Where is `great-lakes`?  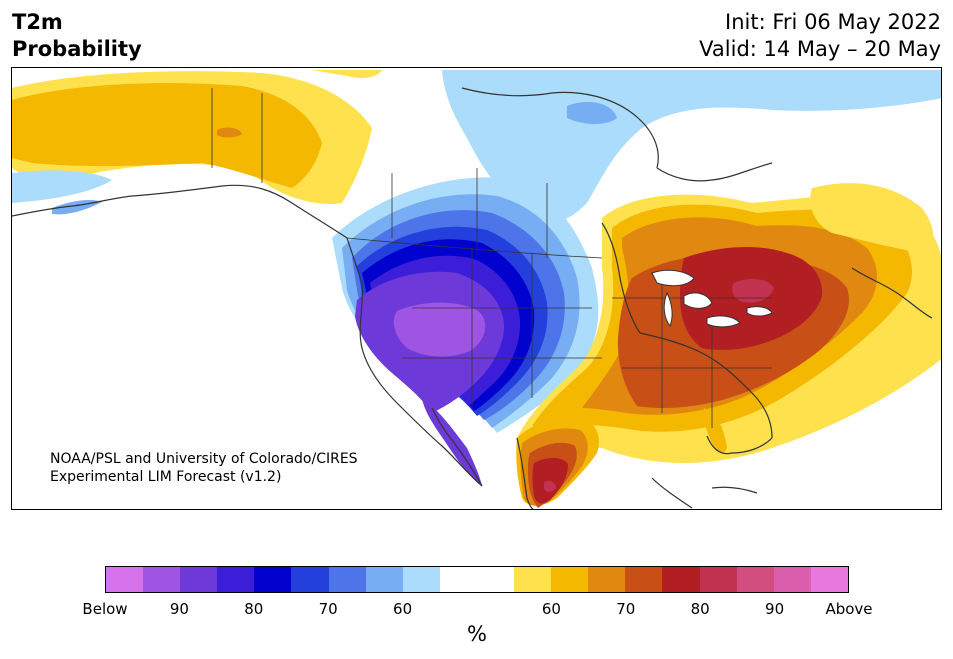 great-lakes is located at coordinates (712, 298).